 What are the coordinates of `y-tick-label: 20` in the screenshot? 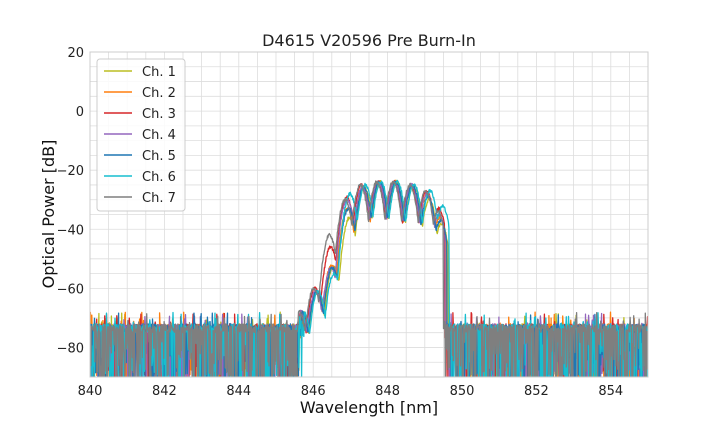 It's located at (75, 53).